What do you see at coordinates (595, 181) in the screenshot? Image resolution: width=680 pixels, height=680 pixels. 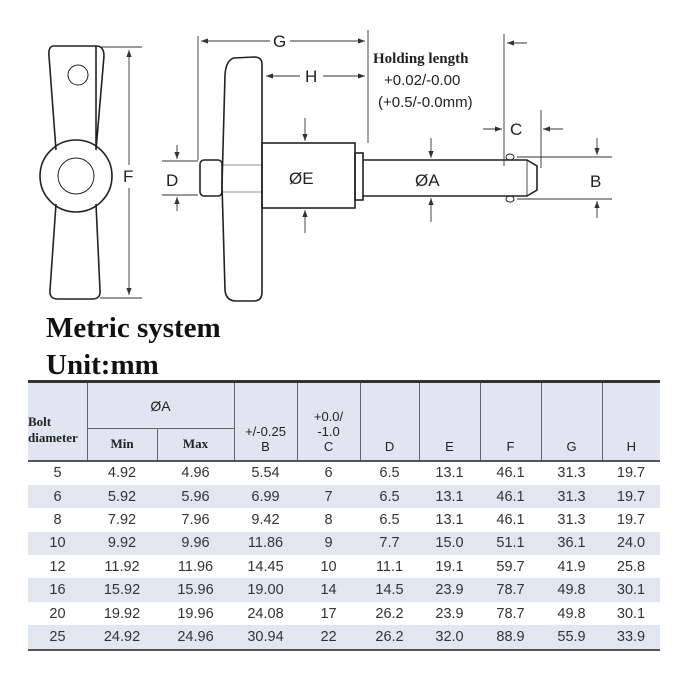 I see `dim-label-b: B` at bounding box center [595, 181].